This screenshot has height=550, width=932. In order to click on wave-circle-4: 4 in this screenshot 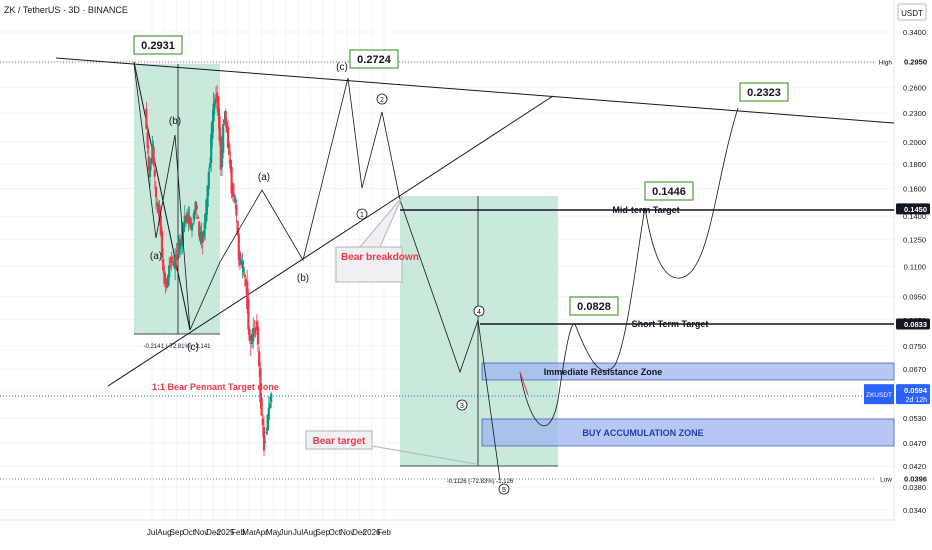, I will do `click(479, 311)`.